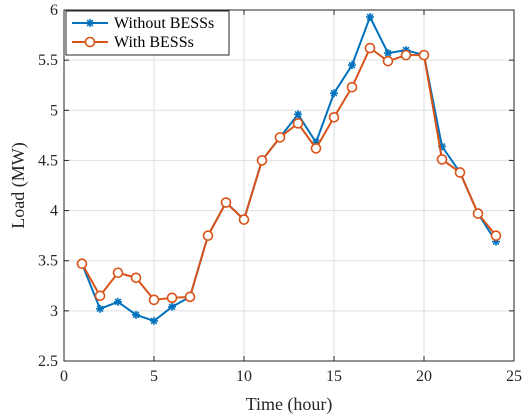 The height and width of the screenshot is (417, 525). Describe the element at coordinates (244, 376) in the screenshot. I see `x-tick-label: 10` at that location.